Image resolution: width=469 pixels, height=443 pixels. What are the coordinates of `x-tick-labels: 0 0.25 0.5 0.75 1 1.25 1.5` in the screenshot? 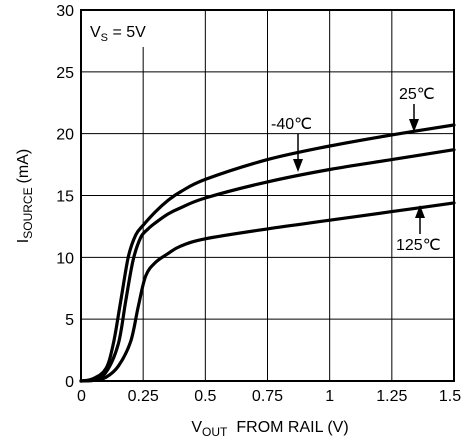 It's located at (269, 396).